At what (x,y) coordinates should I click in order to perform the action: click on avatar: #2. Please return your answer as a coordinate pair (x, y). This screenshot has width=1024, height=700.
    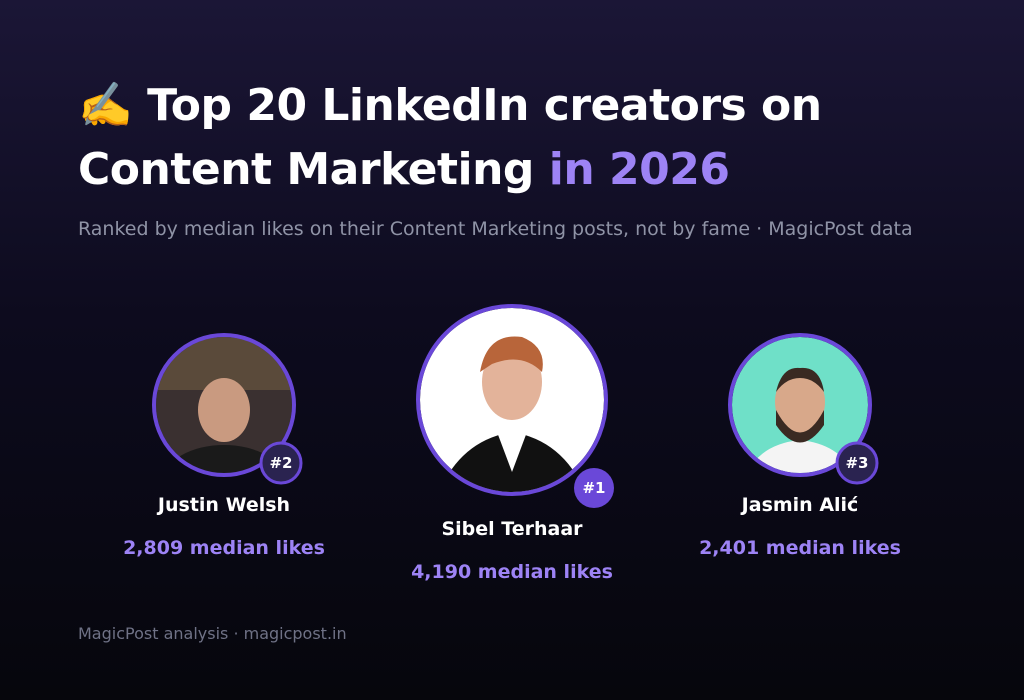
    Looking at the image, I should click on (227, 409).